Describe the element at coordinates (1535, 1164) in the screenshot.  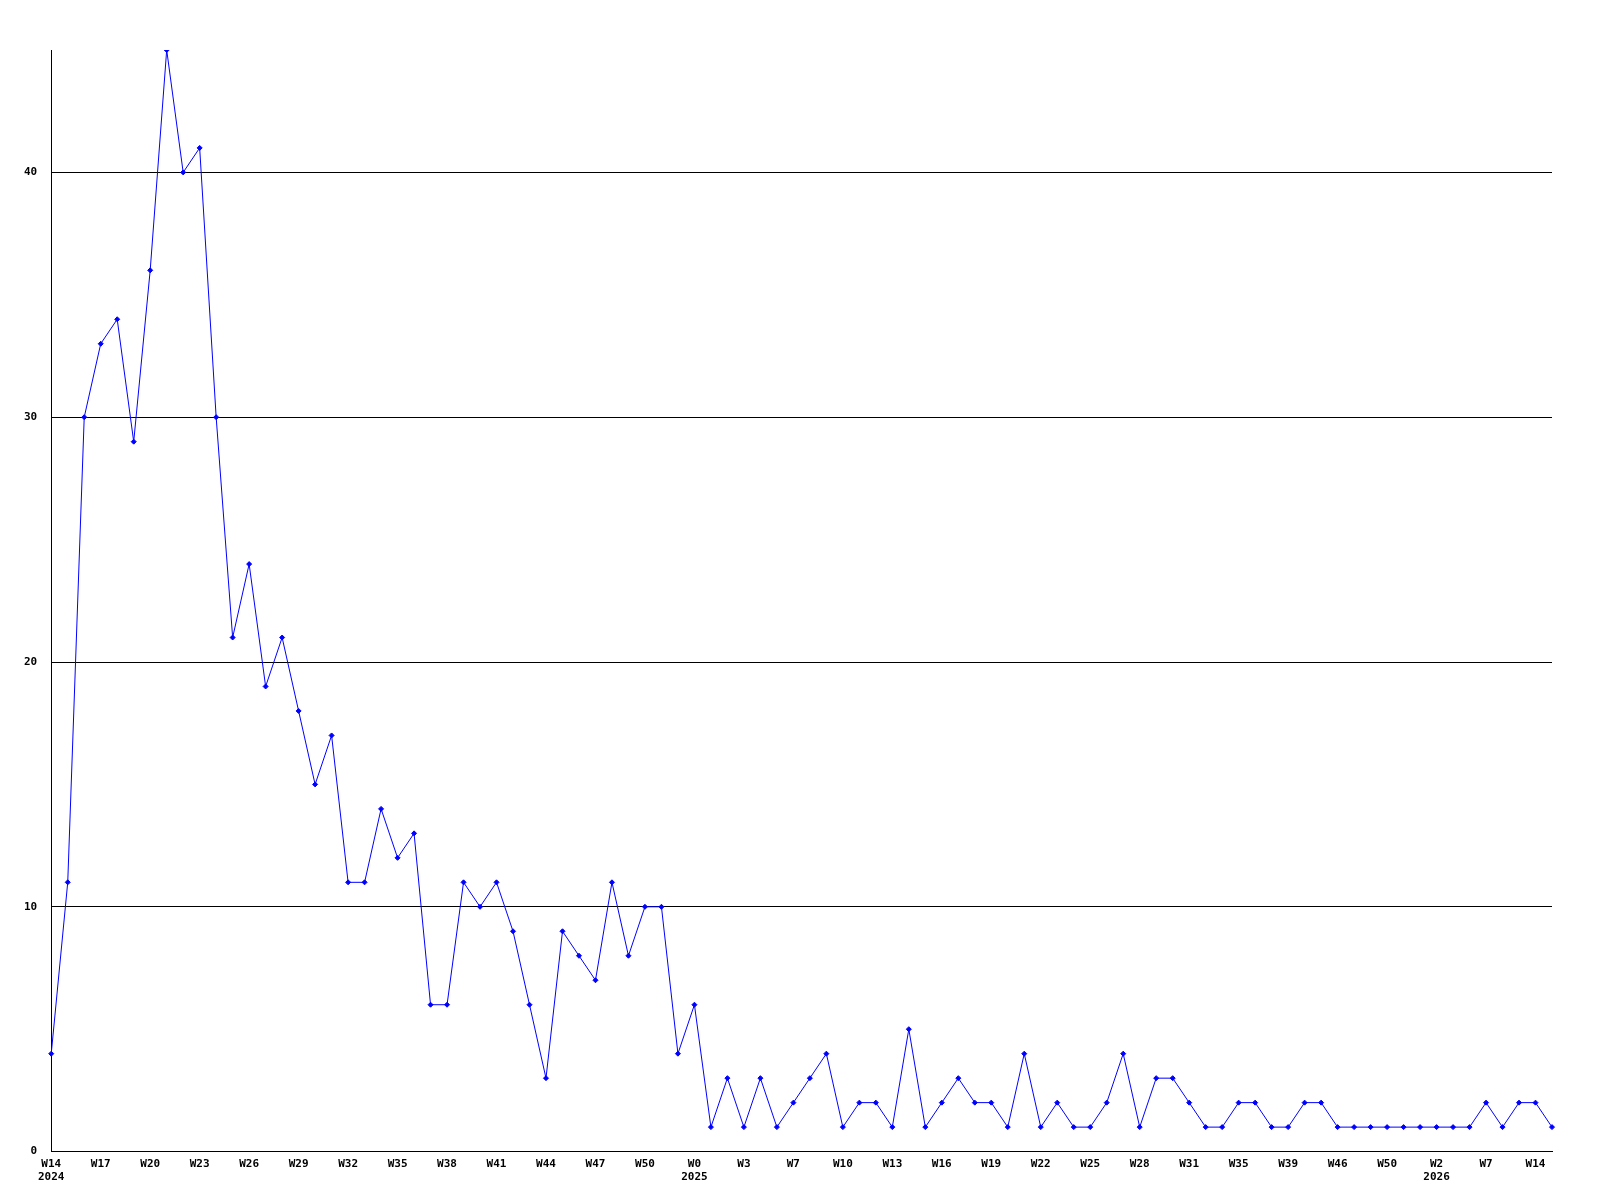
I see `x-tick-label: W14` at that location.